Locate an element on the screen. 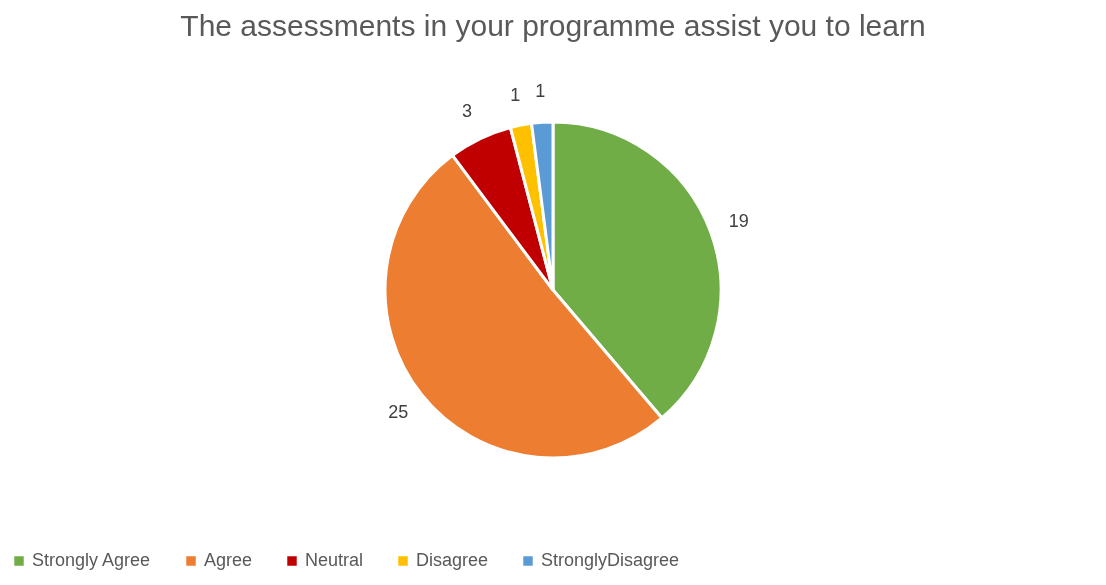 Image resolution: width=1106 pixels, height=585 pixels. legend-label: Agree is located at coordinates (228, 560).